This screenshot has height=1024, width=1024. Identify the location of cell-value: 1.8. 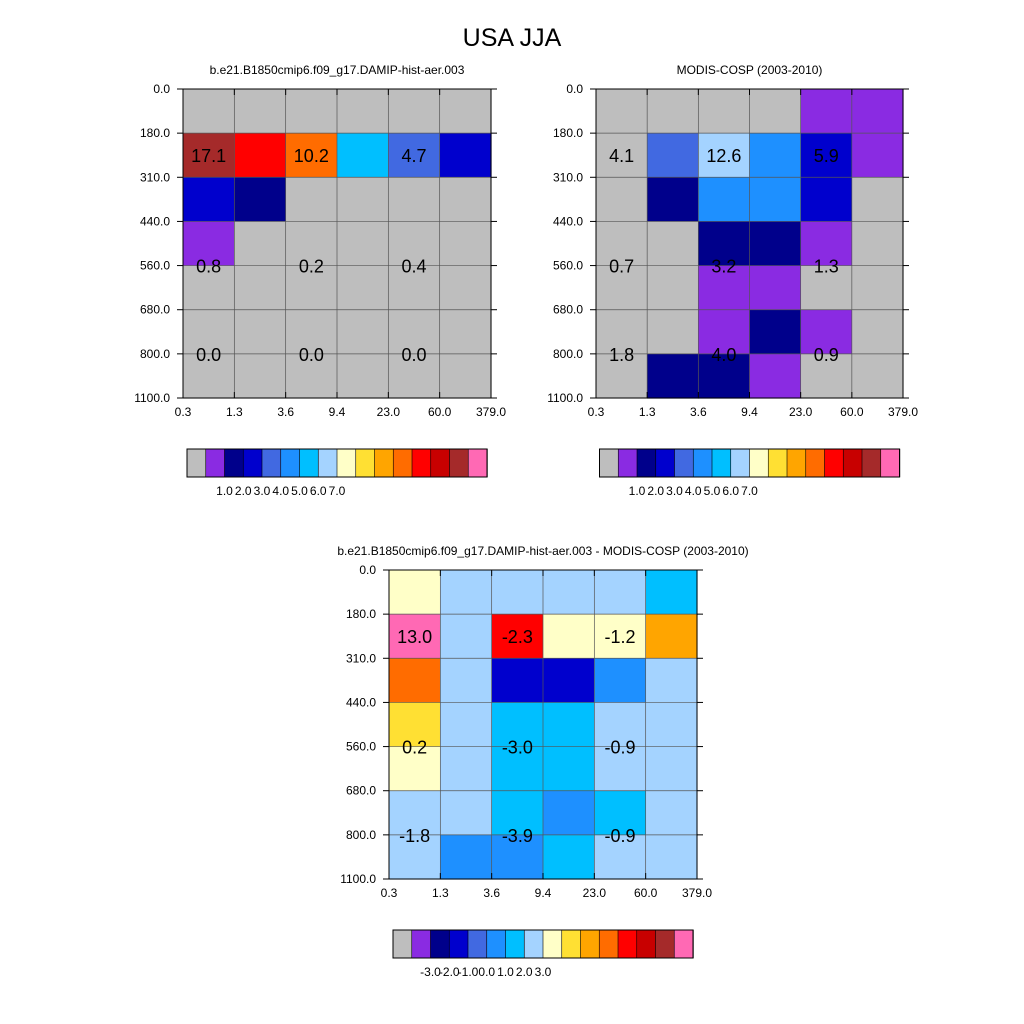
(621, 355).